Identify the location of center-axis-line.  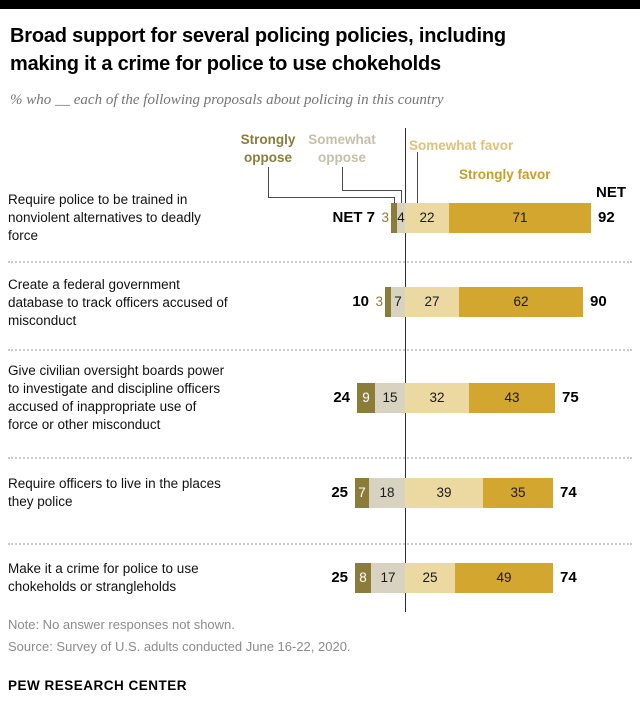
(405, 370).